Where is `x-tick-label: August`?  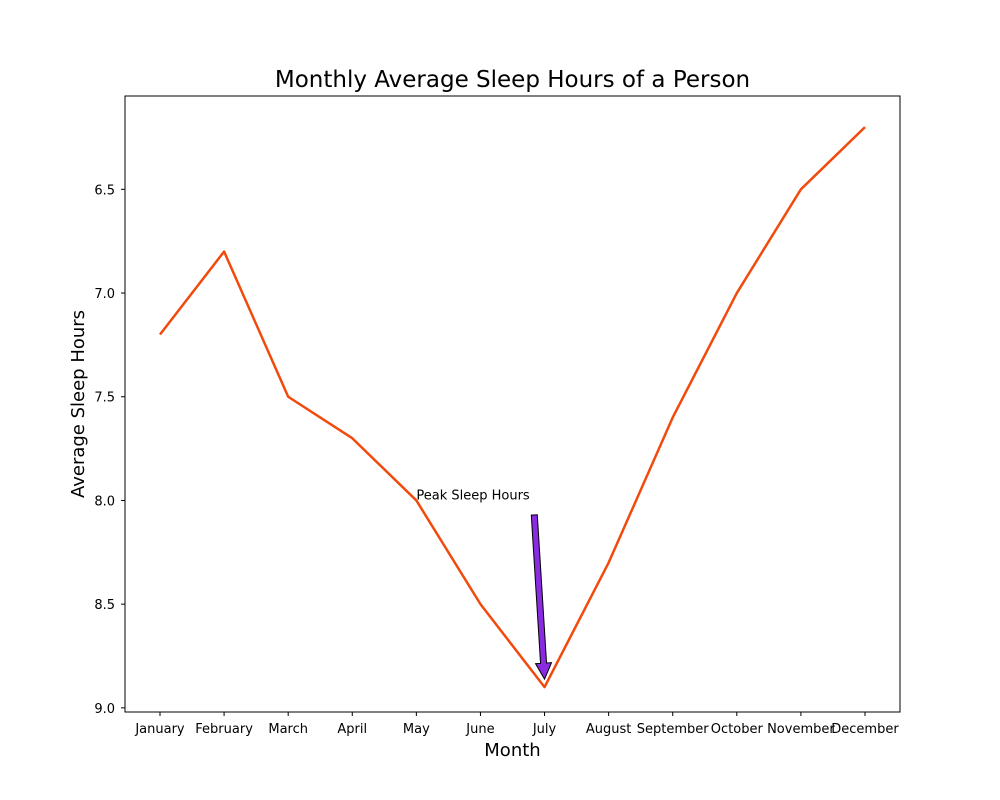 x-tick-label: August is located at coordinates (609, 729).